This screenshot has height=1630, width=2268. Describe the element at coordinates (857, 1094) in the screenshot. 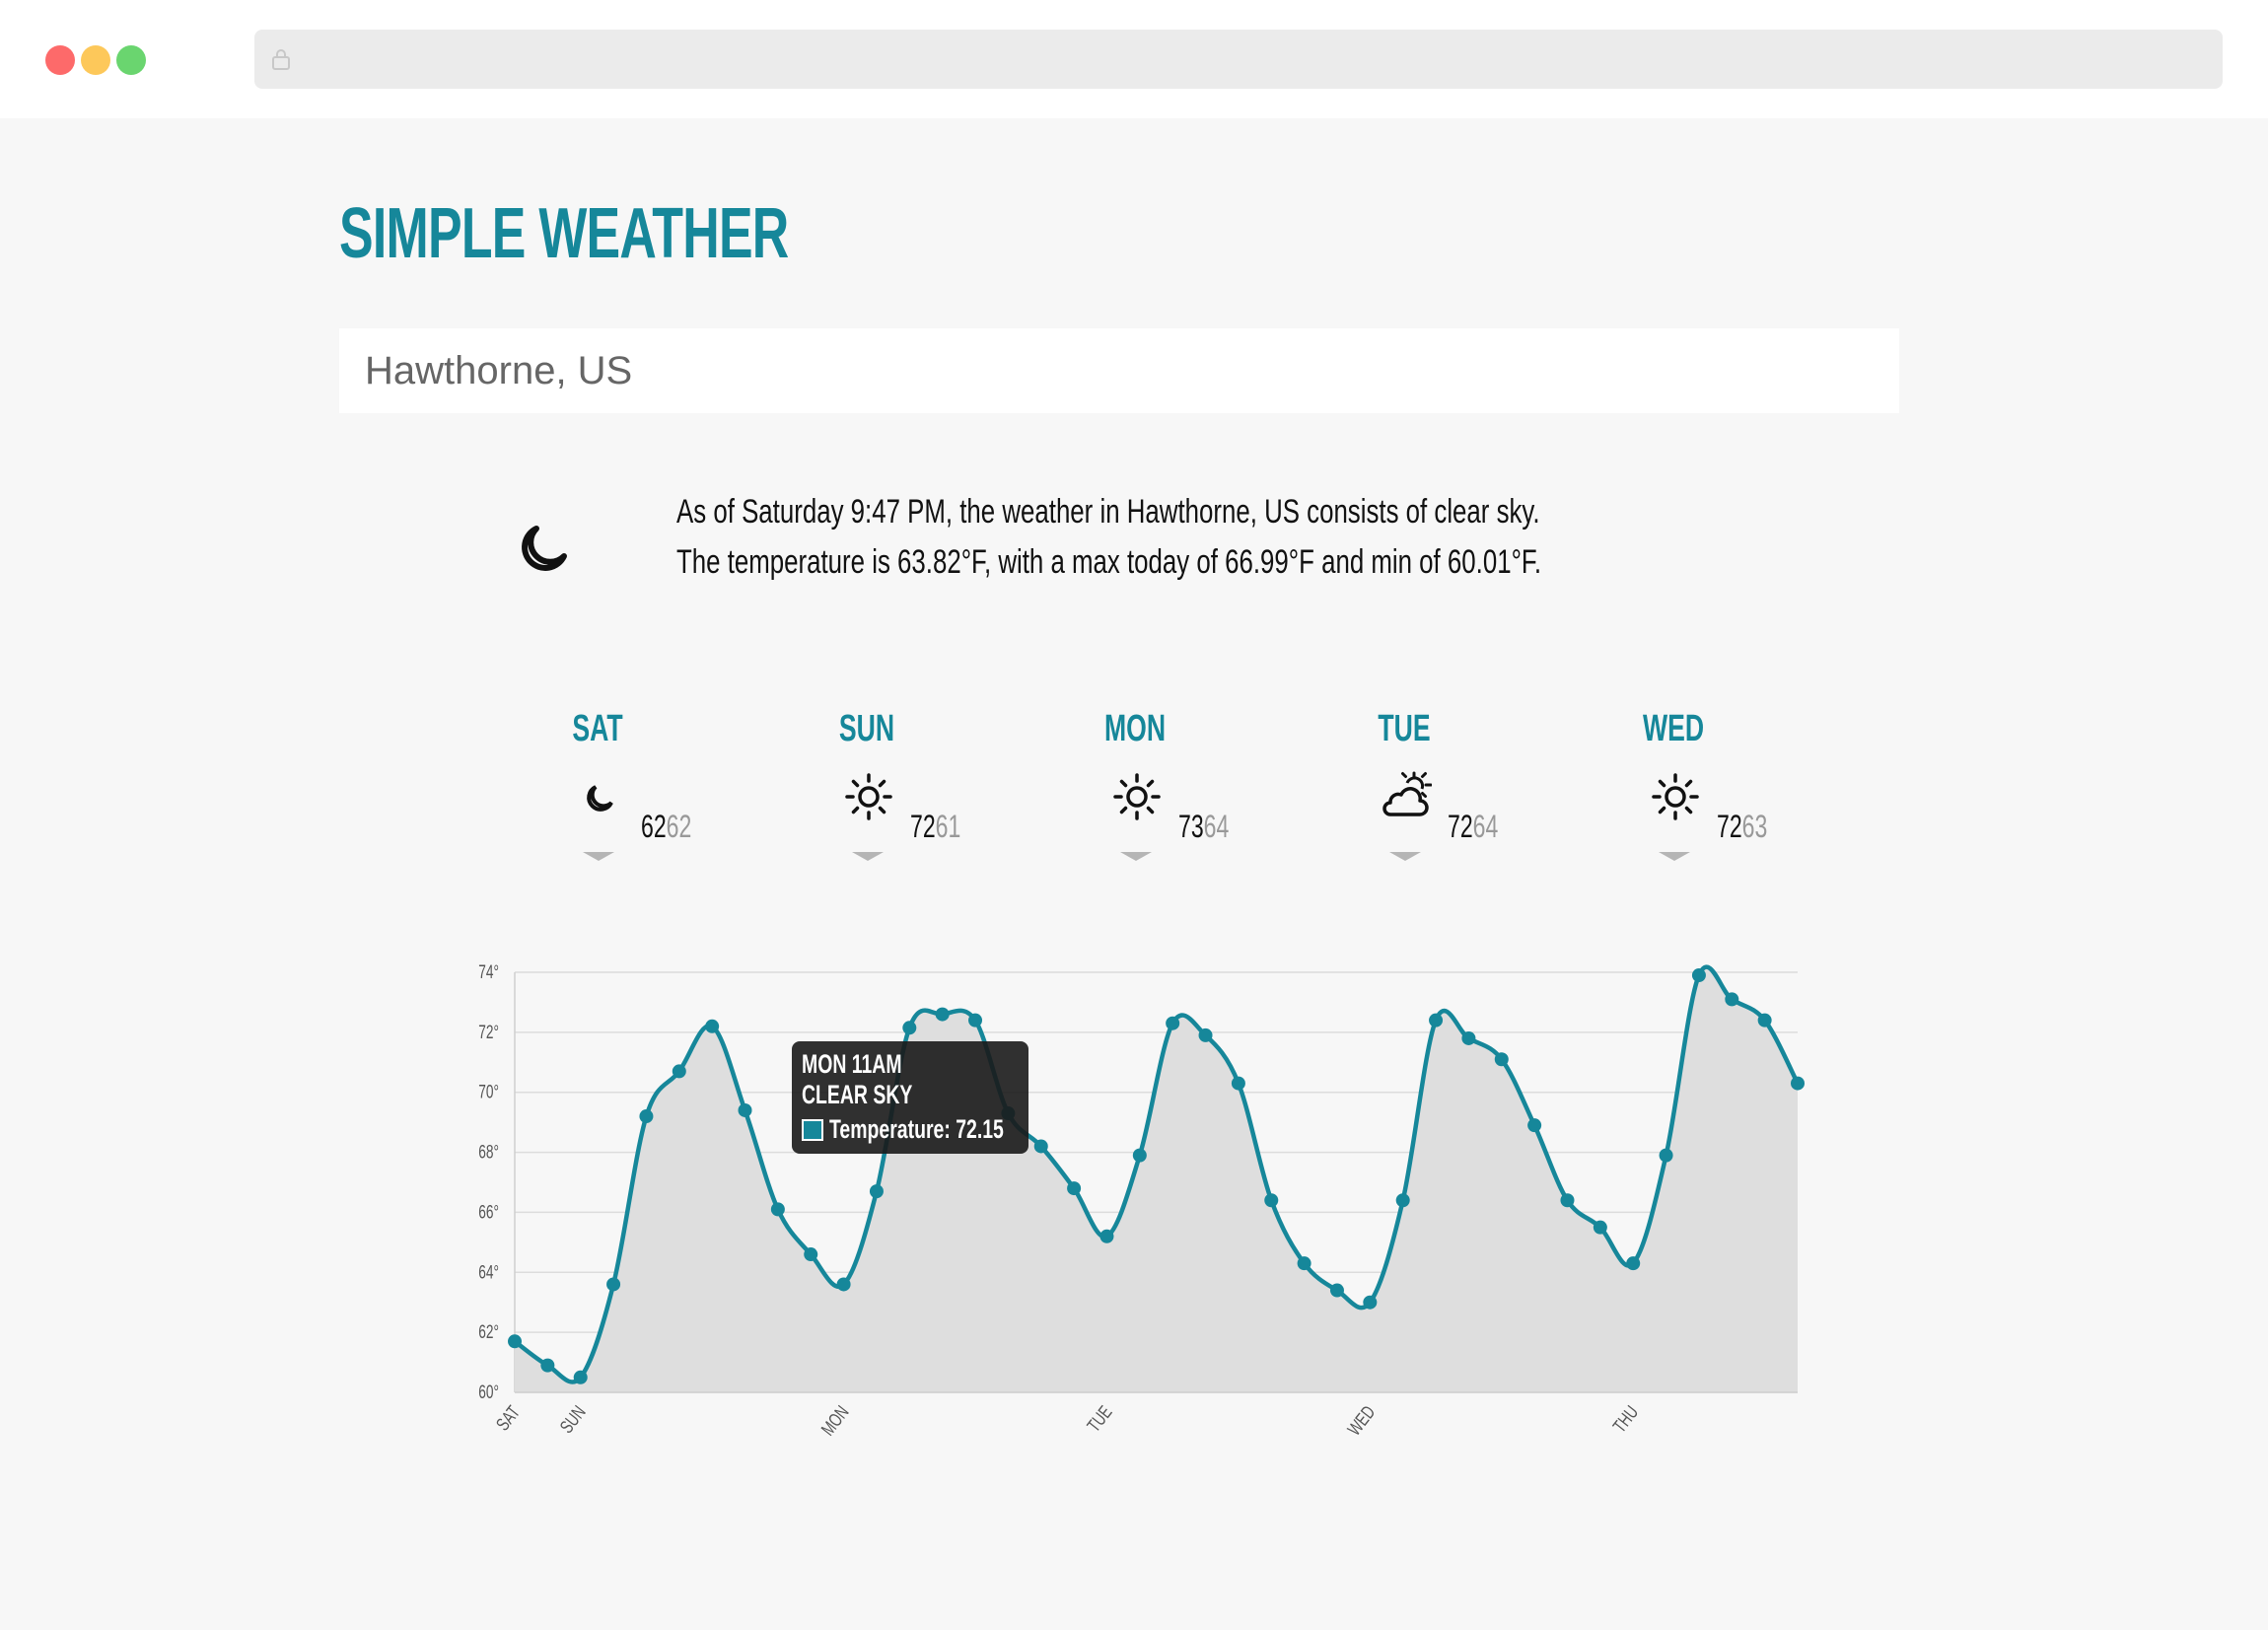

I see `tooltip-subtitle: CLEAR SKY` at that location.